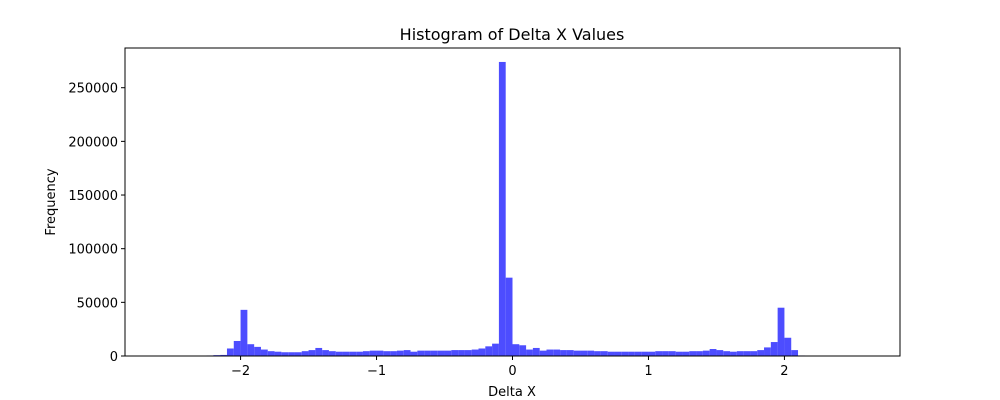 The width and height of the screenshot is (1000, 400). What do you see at coordinates (93, 142) in the screenshot?
I see `y-tick-label: 200000` at bounding box center [93, 142].